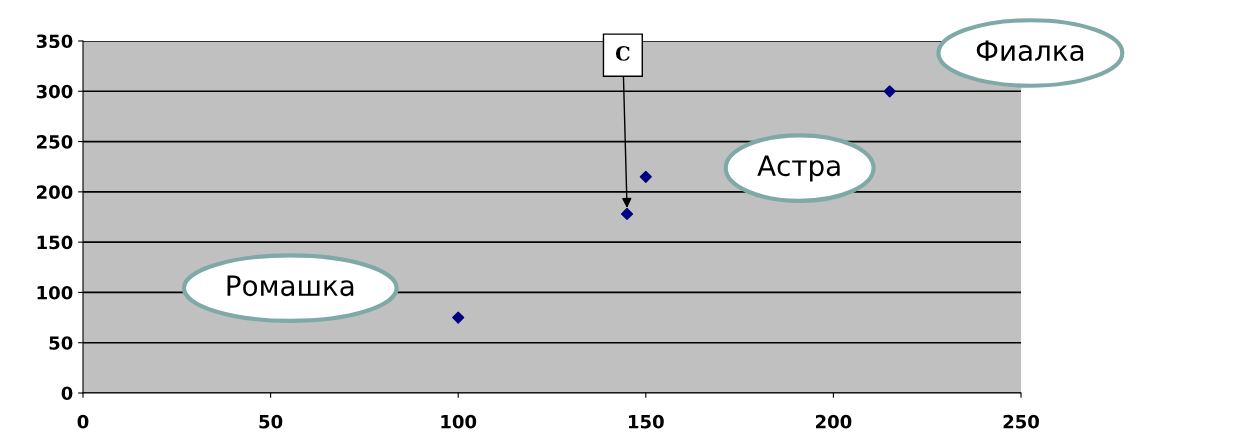 The width and height of the screenshot is (1249, 447). Describe the element at coordinates (290, 286) in the screenshot. I see `annotation: Ромашка` at that location.